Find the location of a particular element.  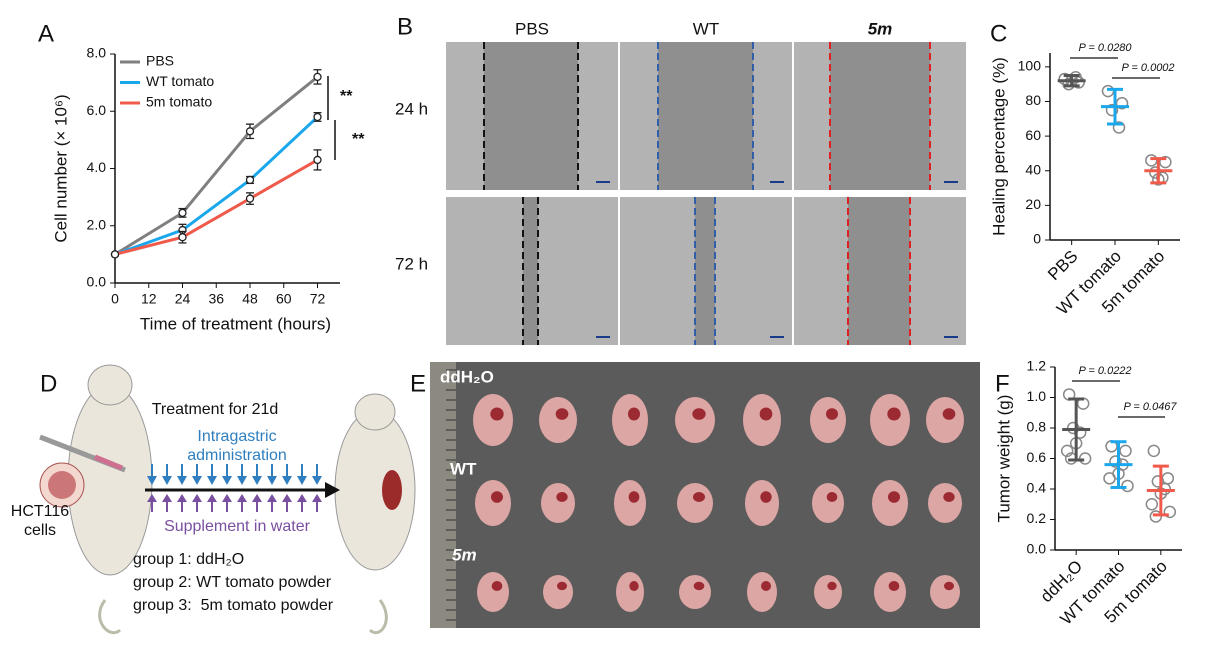

gavage-label: administration is located at coordinates (237, 455).